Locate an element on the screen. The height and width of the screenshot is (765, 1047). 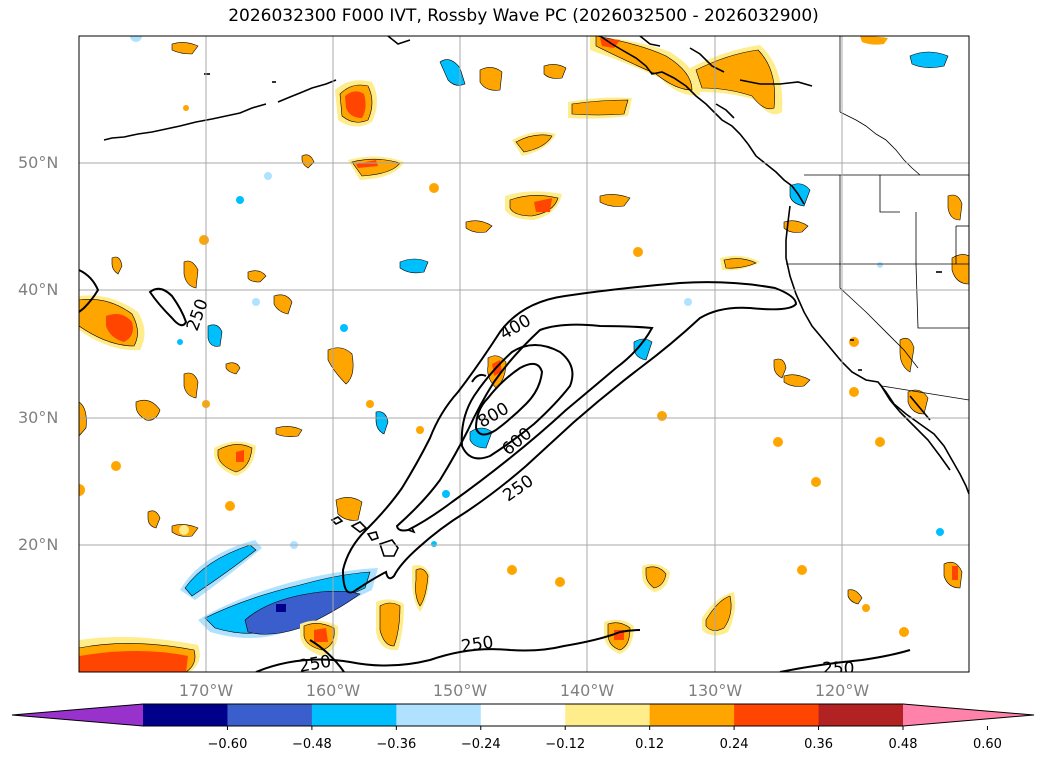
colorbar-tick-label: −0.48 is located at coordinates (311, 744).